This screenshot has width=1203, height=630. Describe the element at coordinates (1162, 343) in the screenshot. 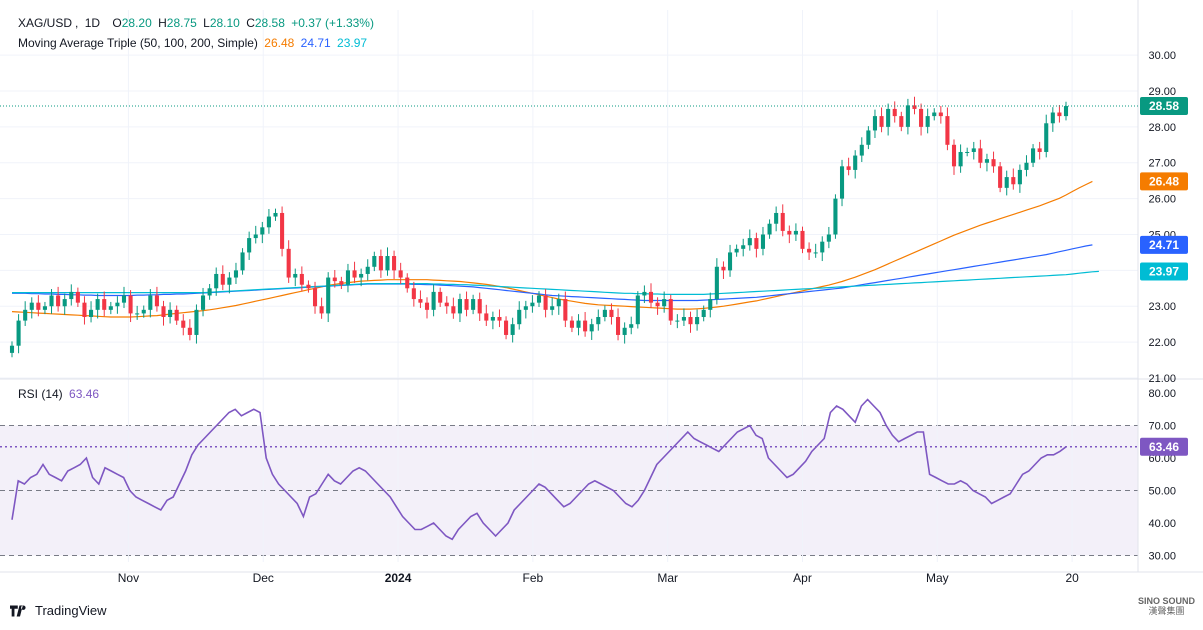

I see `price-tick-label: 22.00` at that location.